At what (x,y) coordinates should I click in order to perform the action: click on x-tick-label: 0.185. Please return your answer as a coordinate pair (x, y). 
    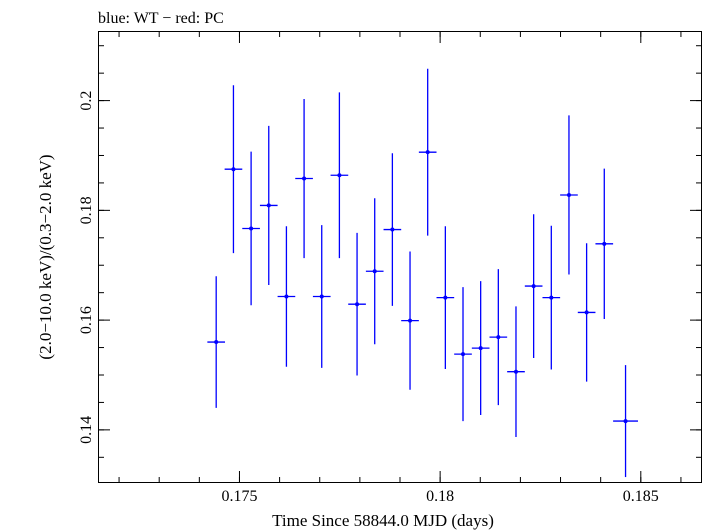
    Looking at the image, I should click on (641, 496).